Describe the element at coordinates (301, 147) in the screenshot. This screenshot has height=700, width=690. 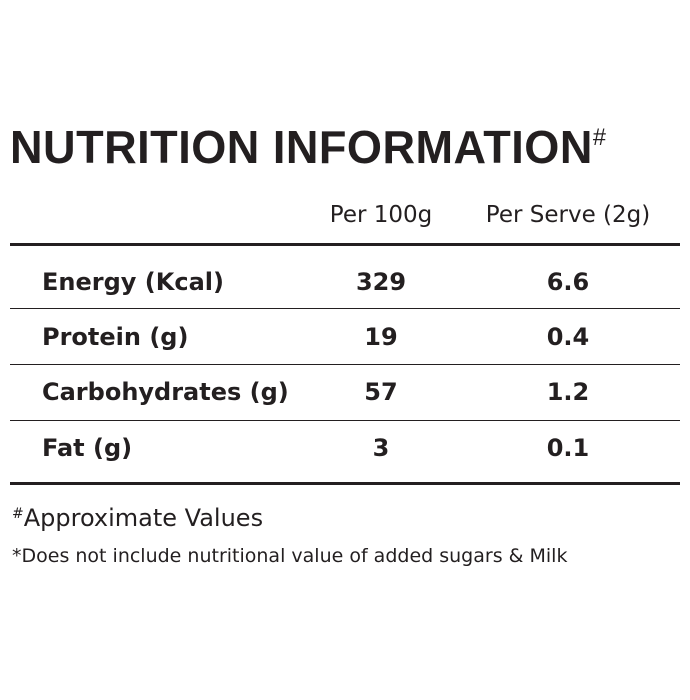
I see `title-text: NUTRITION INFORMATION` at that location.